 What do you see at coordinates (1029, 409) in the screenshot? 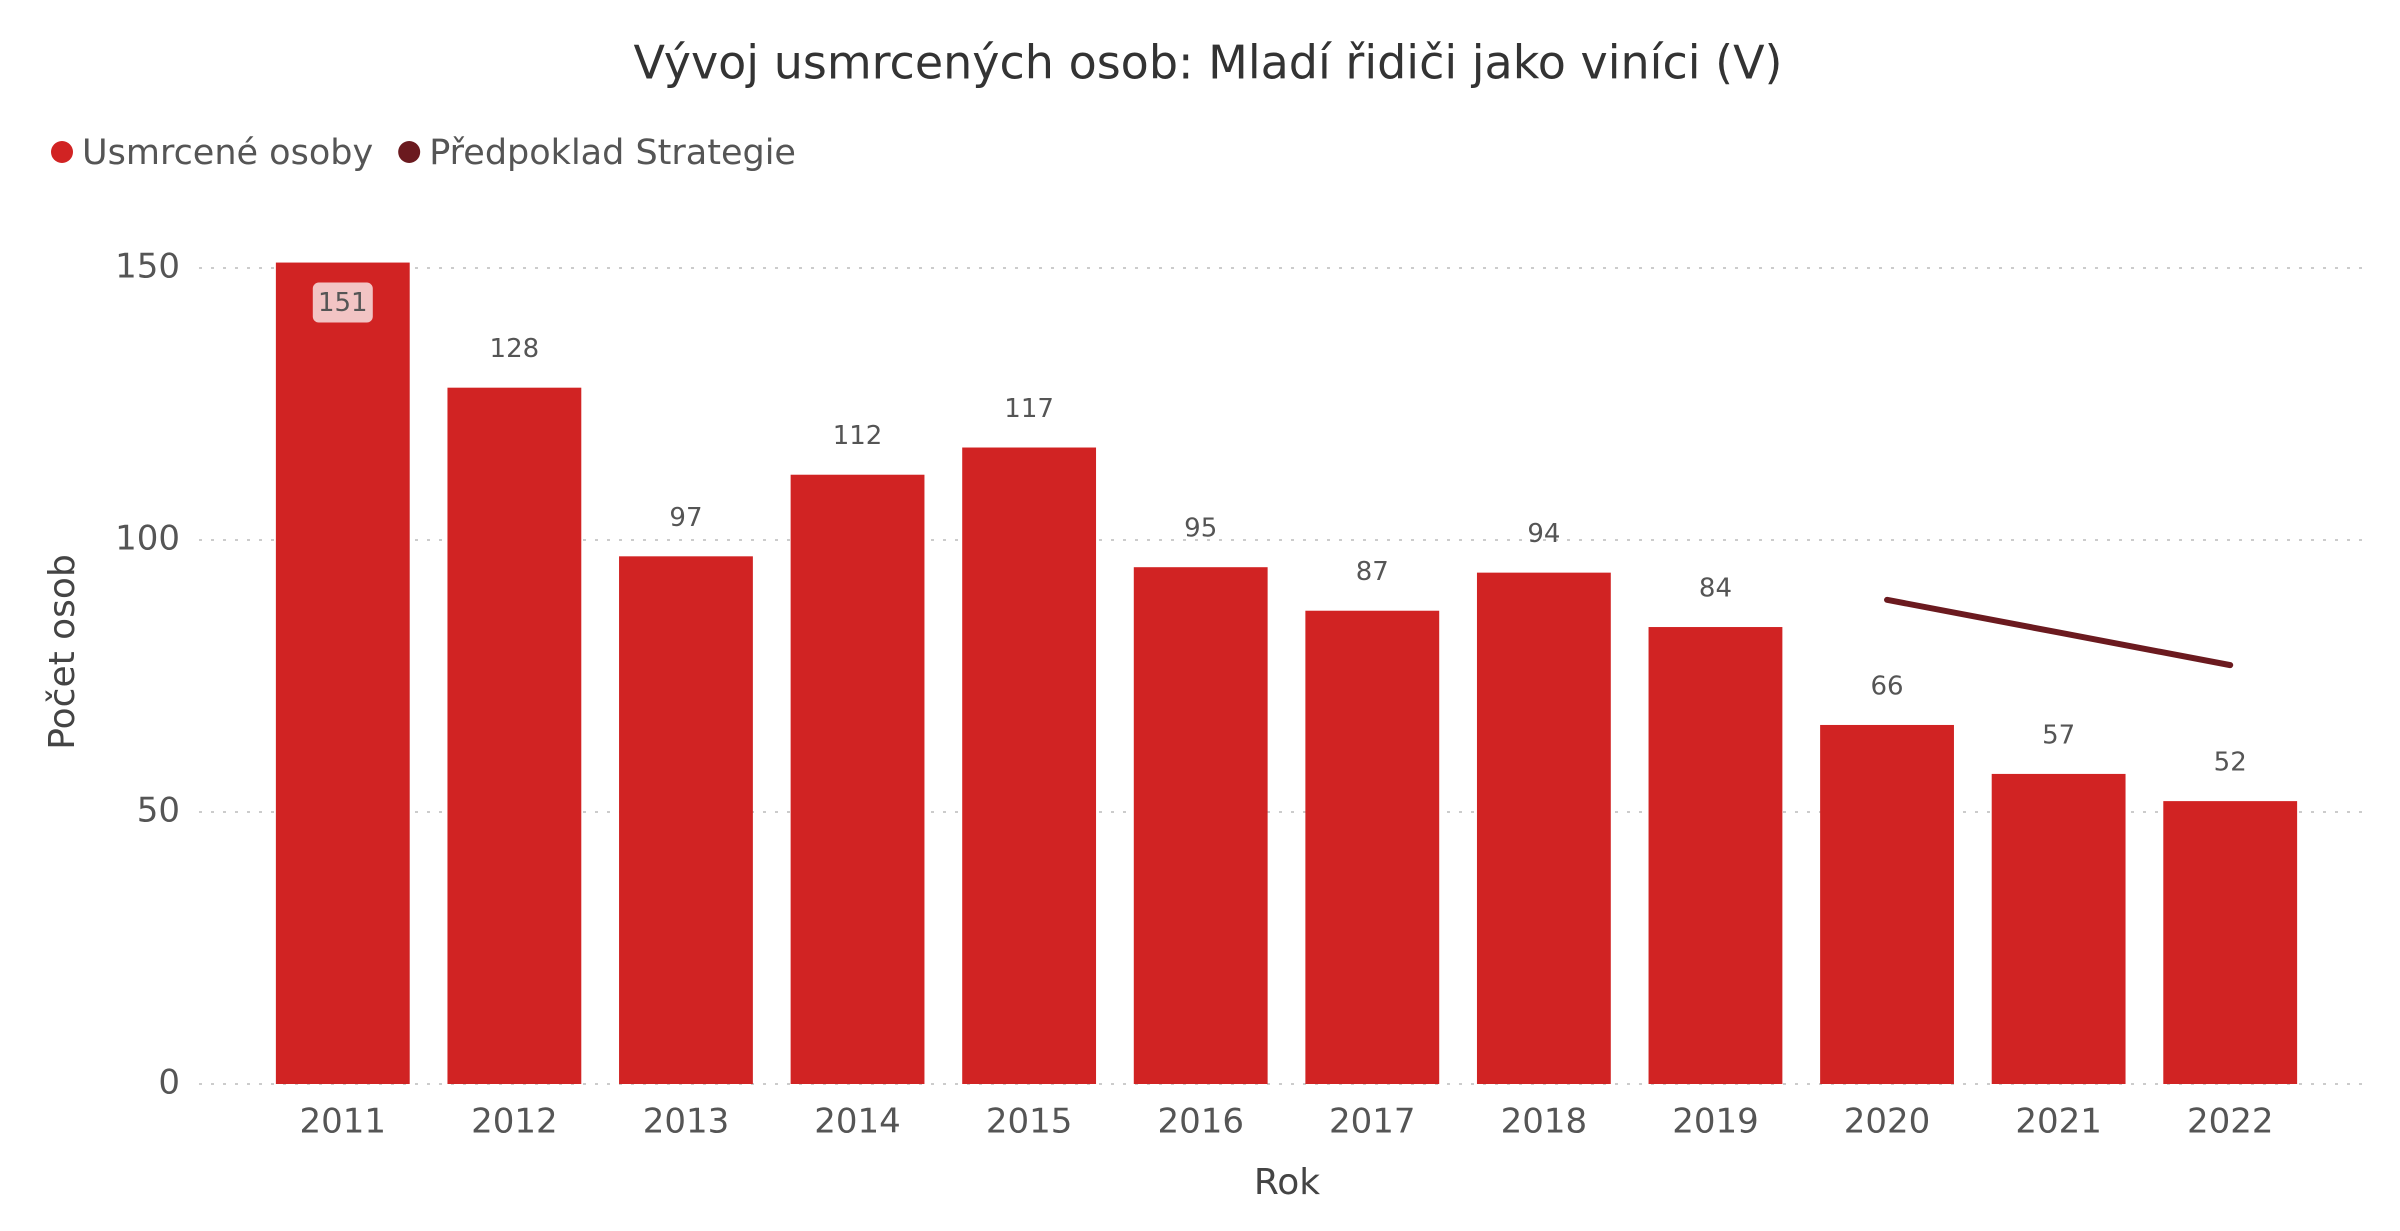
I see `value-label: 117` at bounding box center [1029, 409].